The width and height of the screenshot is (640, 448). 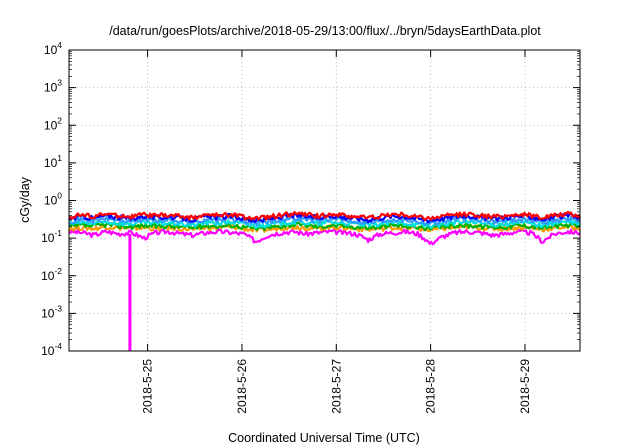 I want to click on y-tick-label: 10⁴, so click(x=53, y=48).